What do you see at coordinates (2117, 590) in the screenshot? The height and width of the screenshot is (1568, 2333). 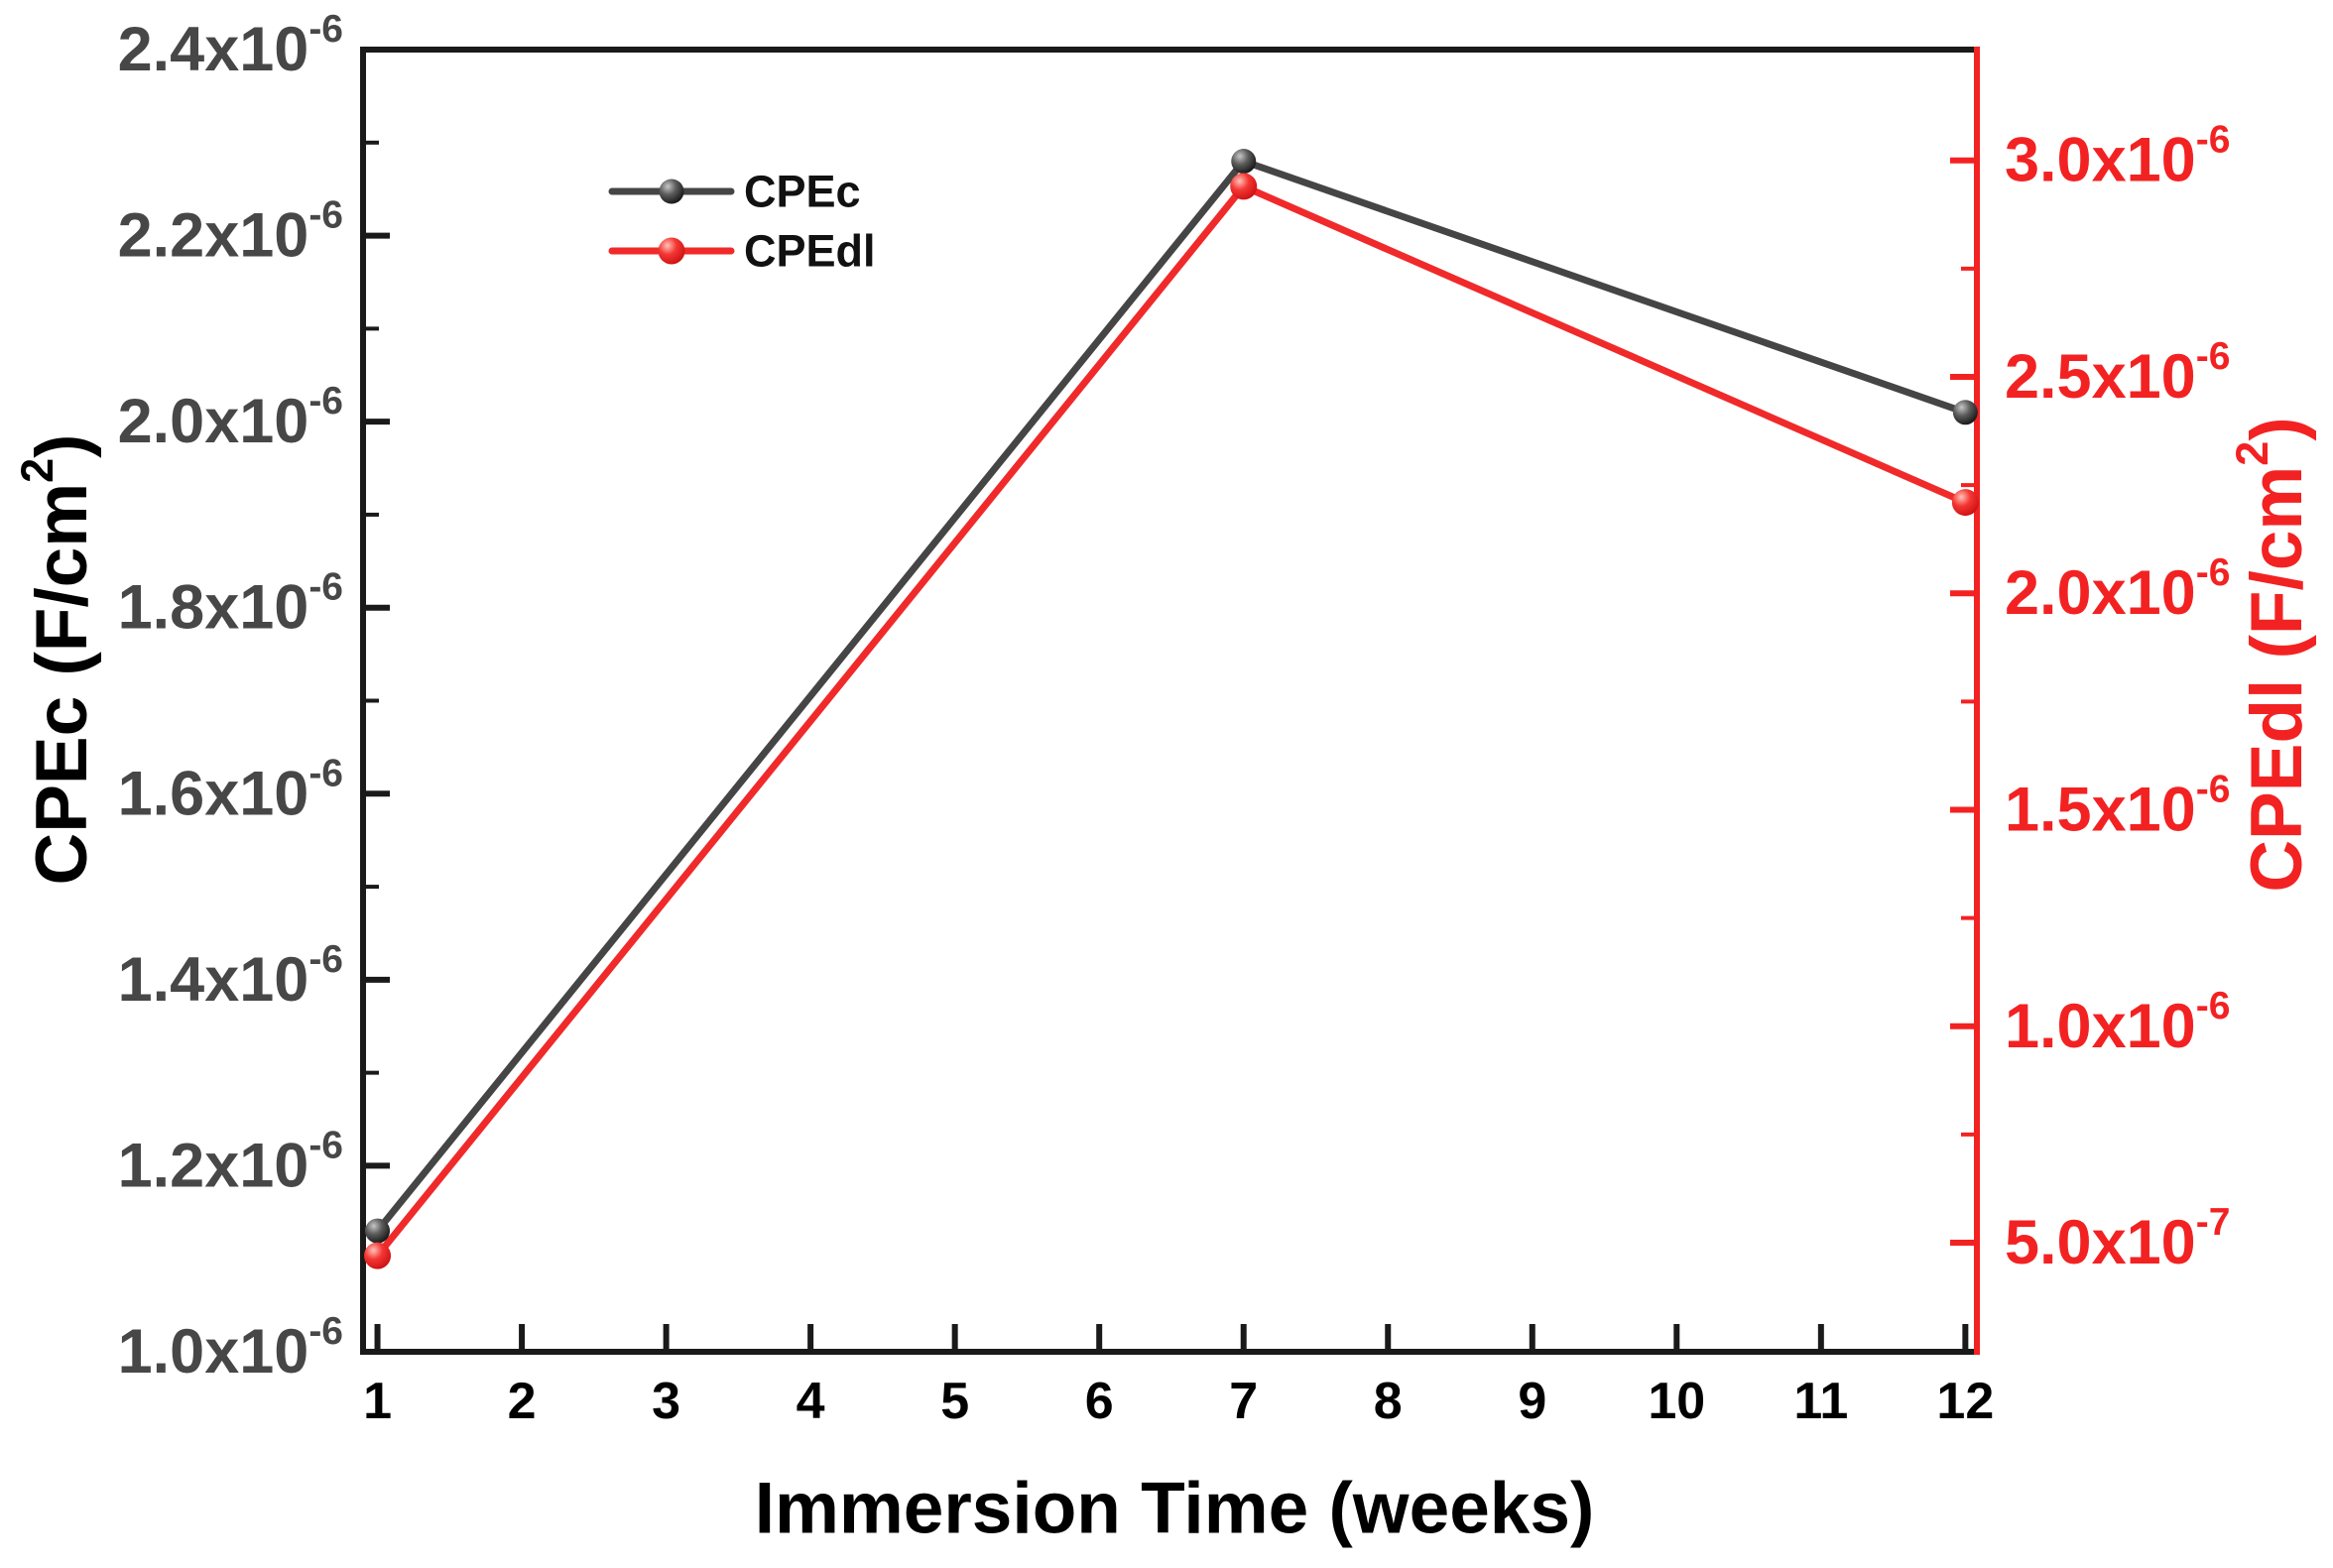 I see `right-axis-tick-label: 2.0x10⁻⁶` at bounding box center [2117, 590].